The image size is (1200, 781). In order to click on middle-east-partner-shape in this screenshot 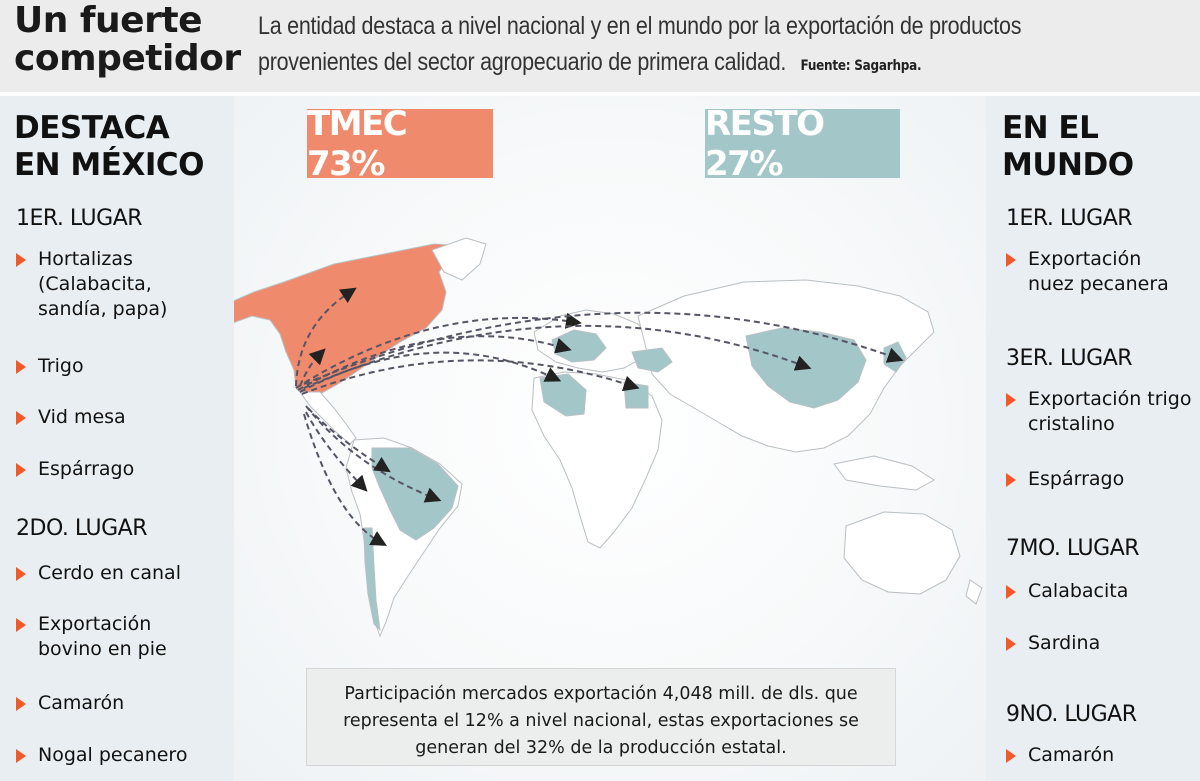, I will do `click(652, 360)`.